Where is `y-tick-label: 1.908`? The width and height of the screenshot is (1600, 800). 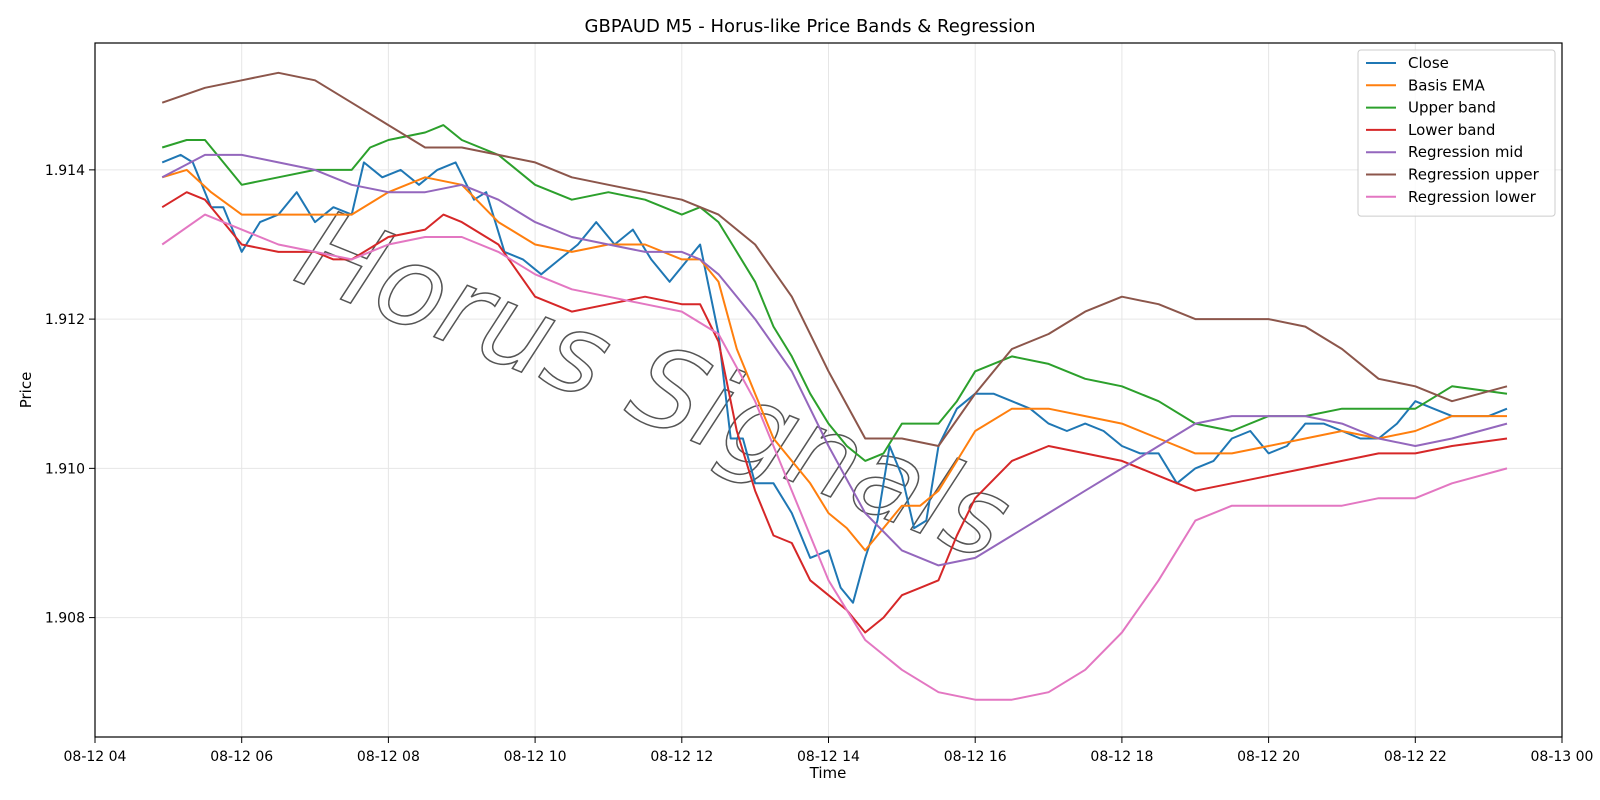 y-tick-label: 1.908 is located at coordinates (65, 619).